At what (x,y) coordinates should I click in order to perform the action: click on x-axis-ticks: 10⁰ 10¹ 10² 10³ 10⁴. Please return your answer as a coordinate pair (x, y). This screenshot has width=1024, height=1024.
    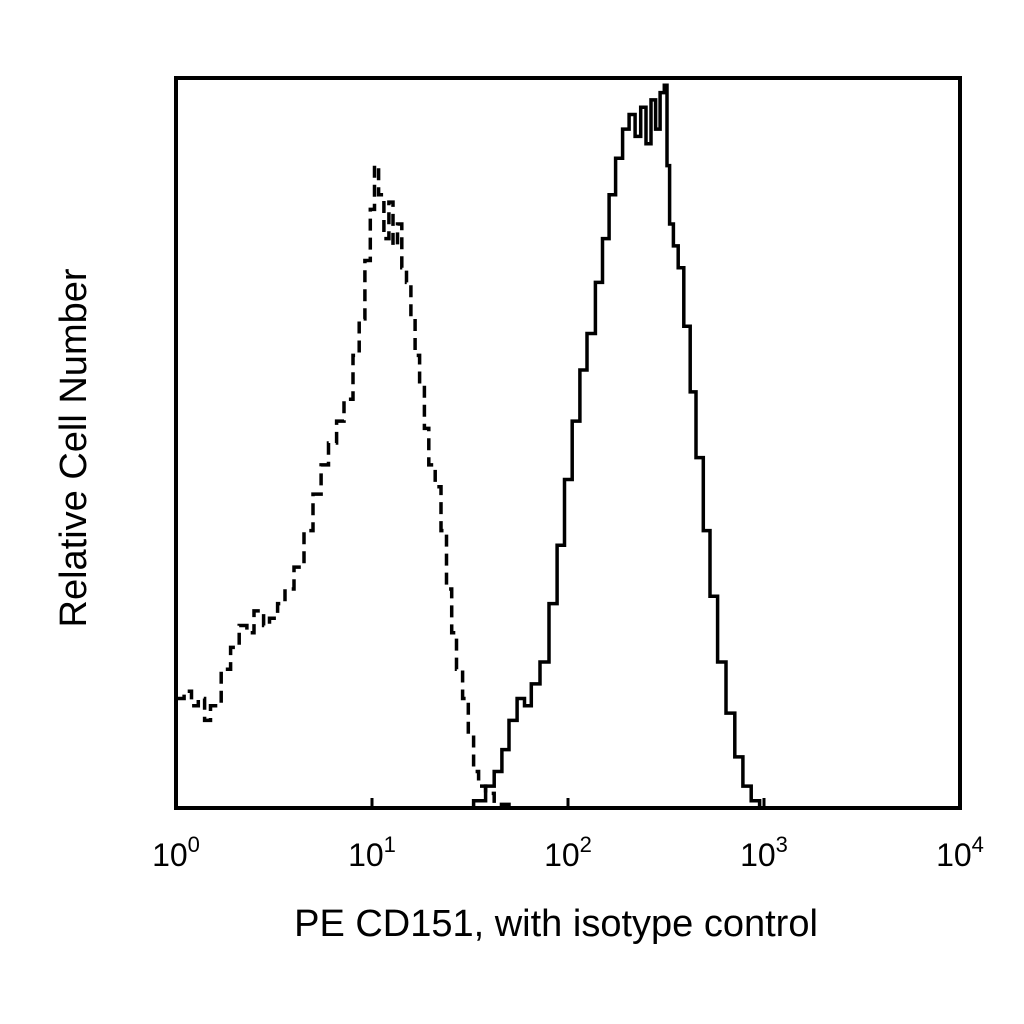
    Looking at the image, I should click on (568, 835).